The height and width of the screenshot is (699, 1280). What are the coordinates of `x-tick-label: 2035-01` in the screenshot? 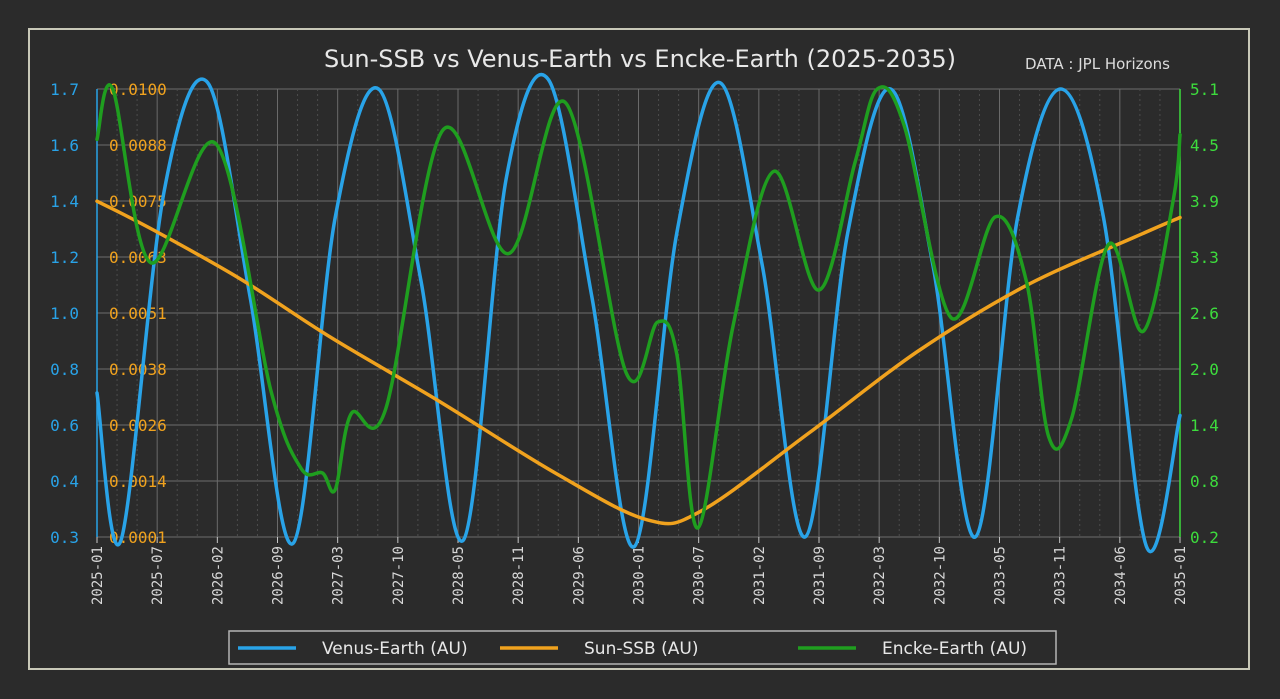 It's located at (1181, 575).